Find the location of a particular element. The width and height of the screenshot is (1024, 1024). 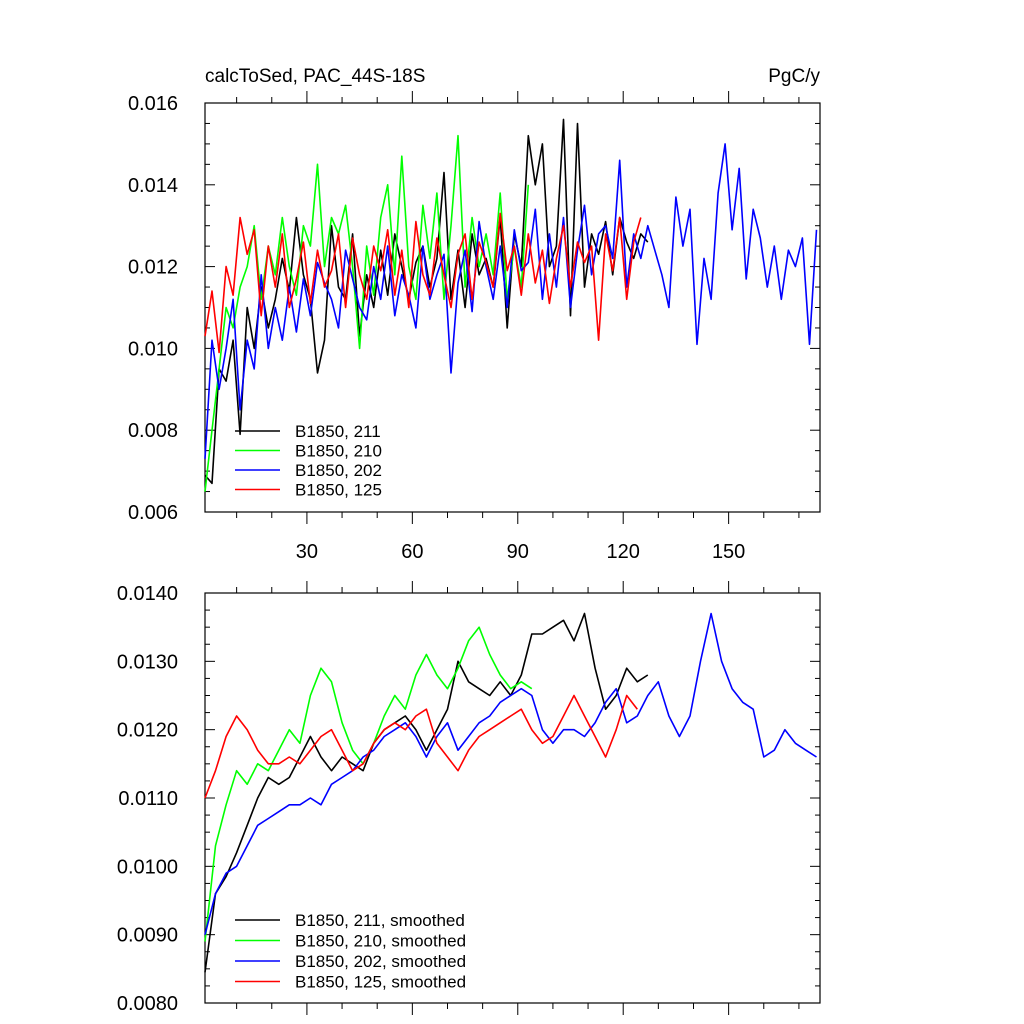

y-tick-label: 0.0120 is located at coordinates (147, 731).